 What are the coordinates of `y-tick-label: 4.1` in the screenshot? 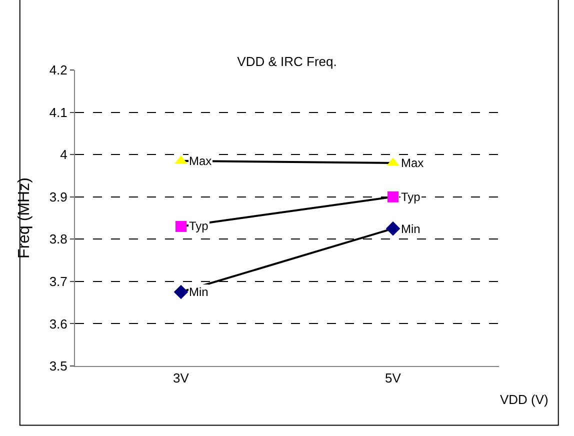 It's located at (58, 112).